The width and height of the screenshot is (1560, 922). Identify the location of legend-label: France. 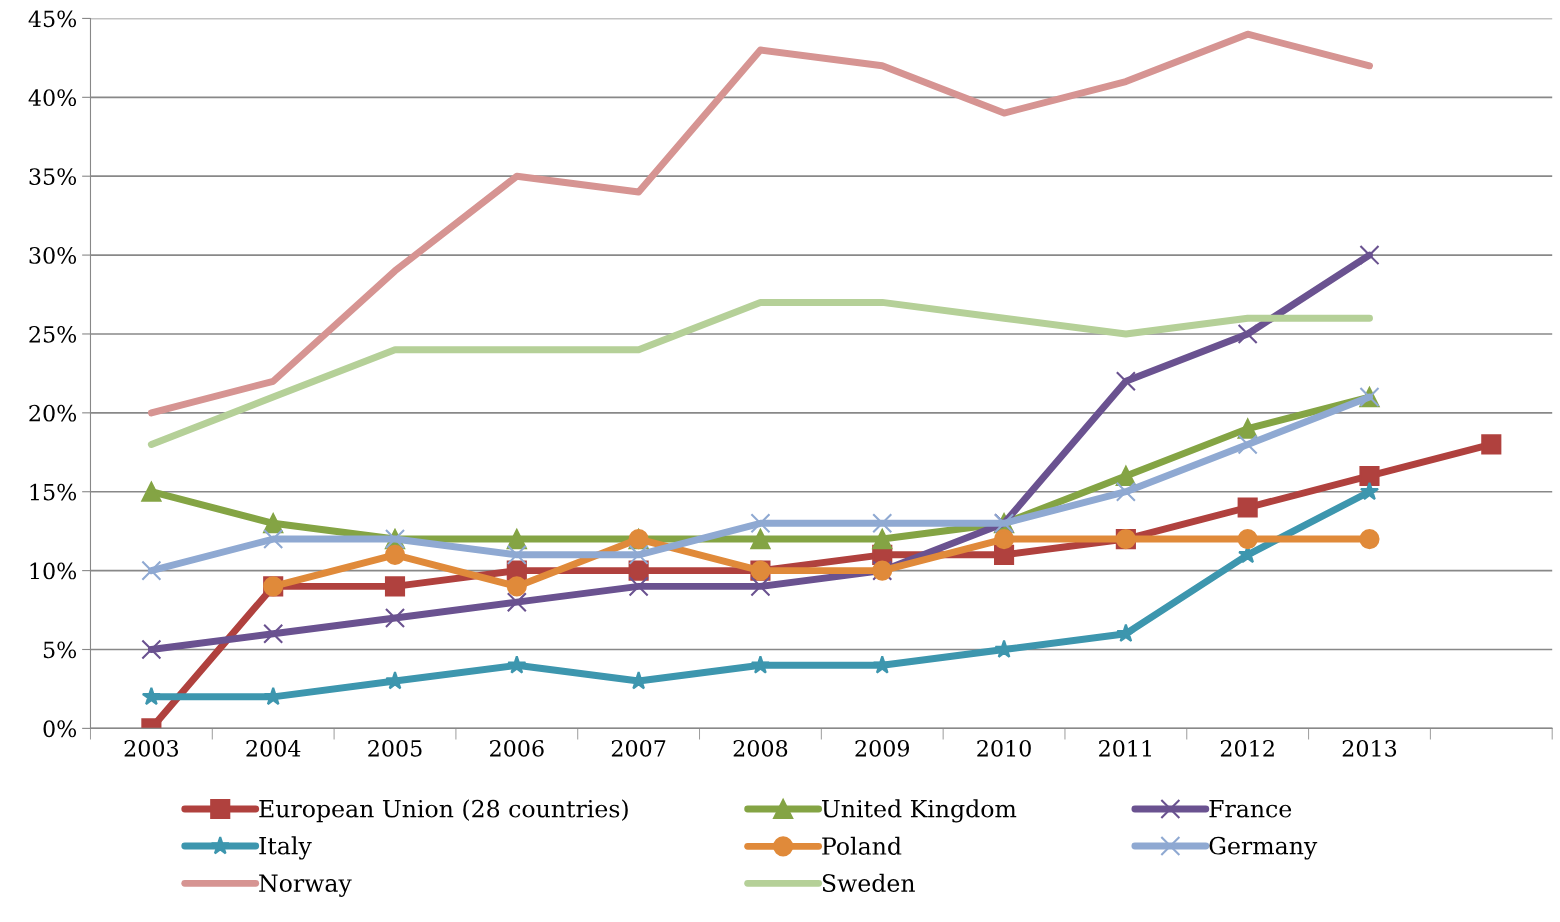
(1250, 809).